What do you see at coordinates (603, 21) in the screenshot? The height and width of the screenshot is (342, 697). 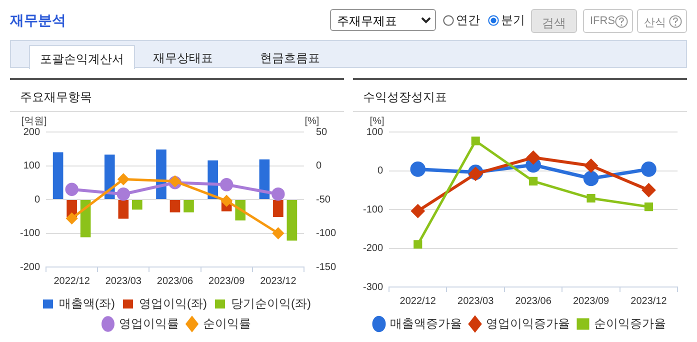 I see `text: IFRS` at bounding box center [603, 21].